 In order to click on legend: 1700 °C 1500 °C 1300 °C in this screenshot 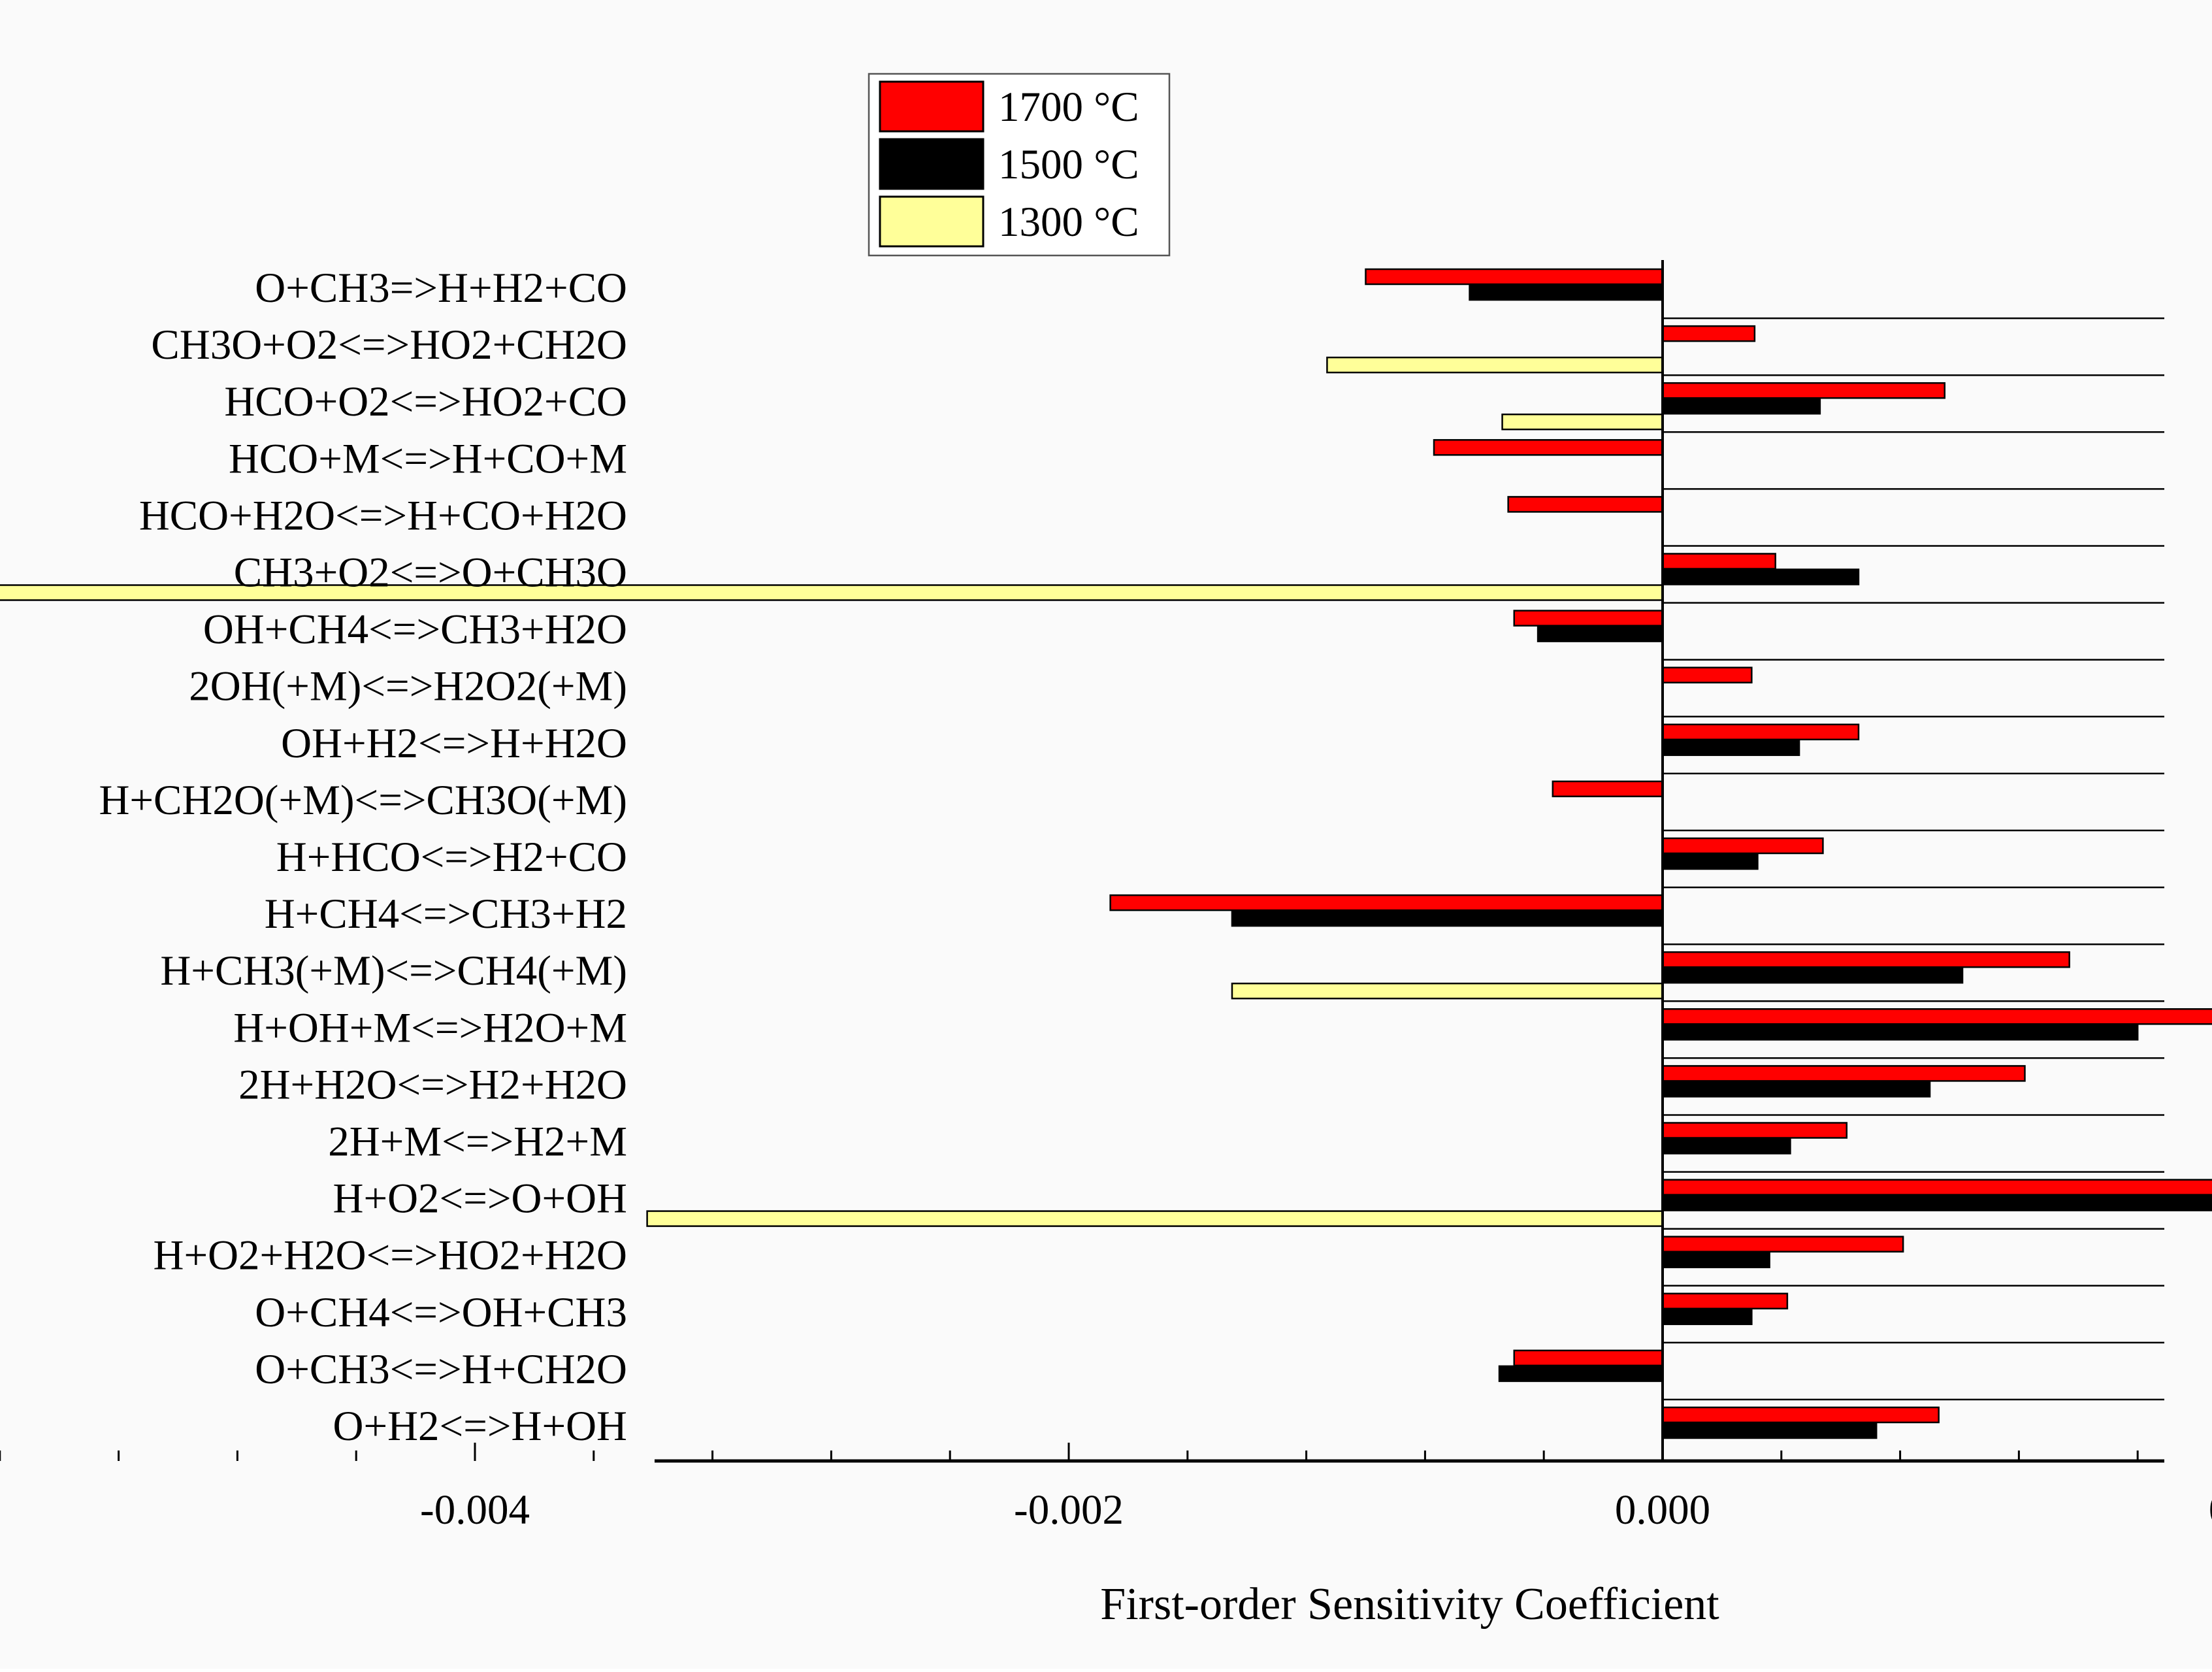, I will do `click(1020, 165)`.